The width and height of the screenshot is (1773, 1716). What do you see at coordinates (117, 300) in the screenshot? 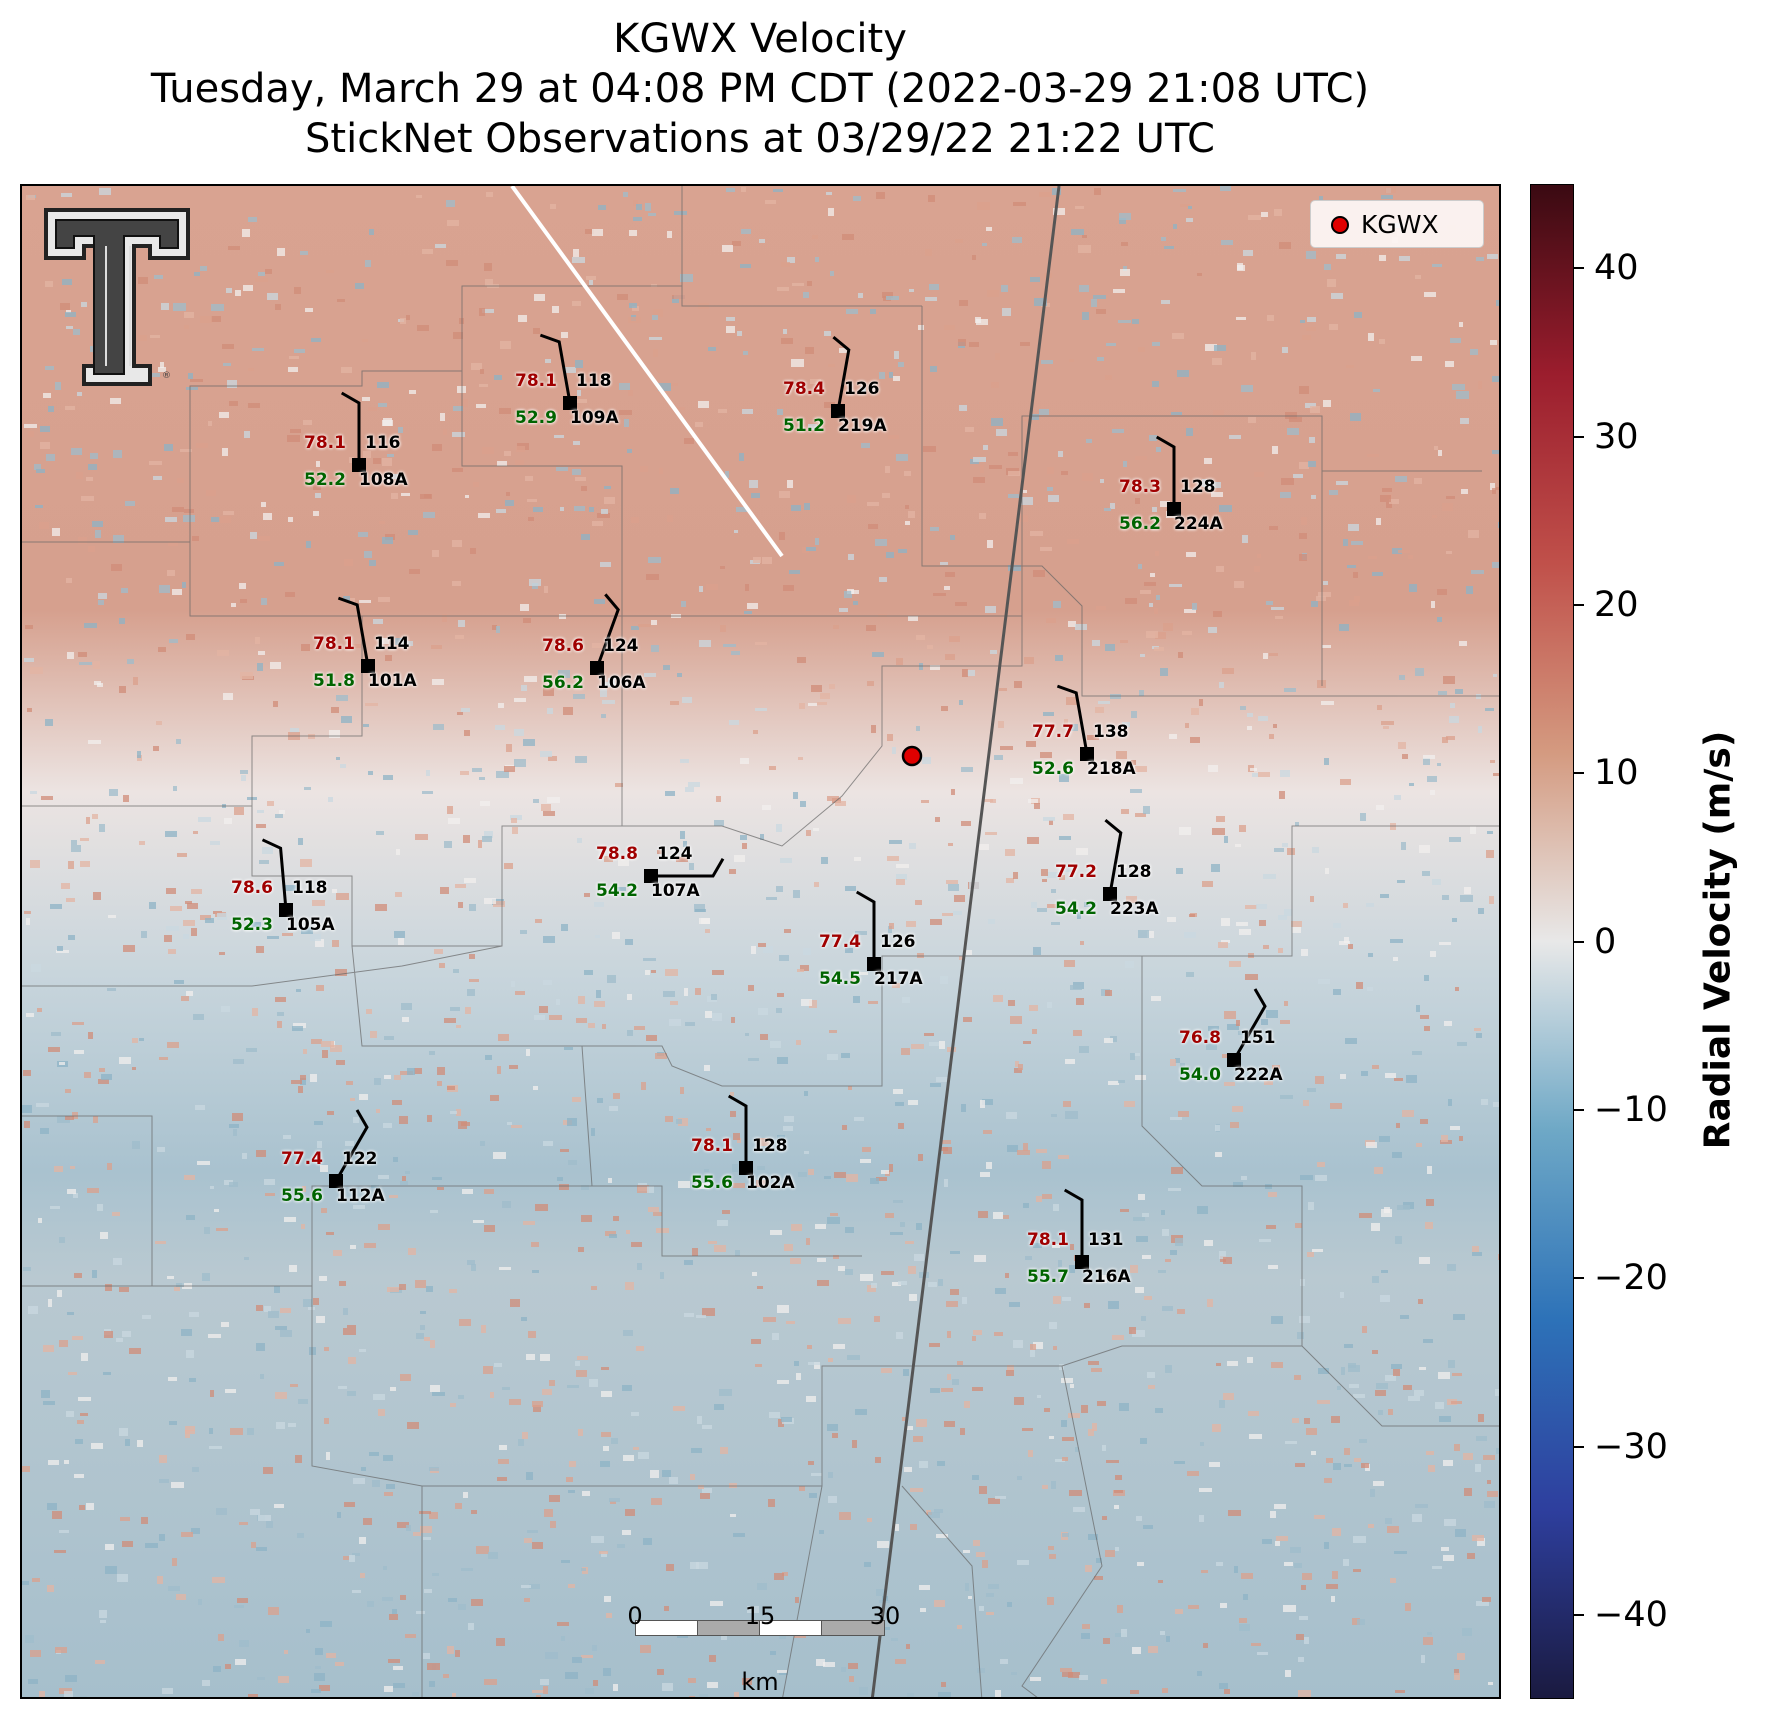
I see `texas-tech-logo: ®` at bounding box center [117, 300].